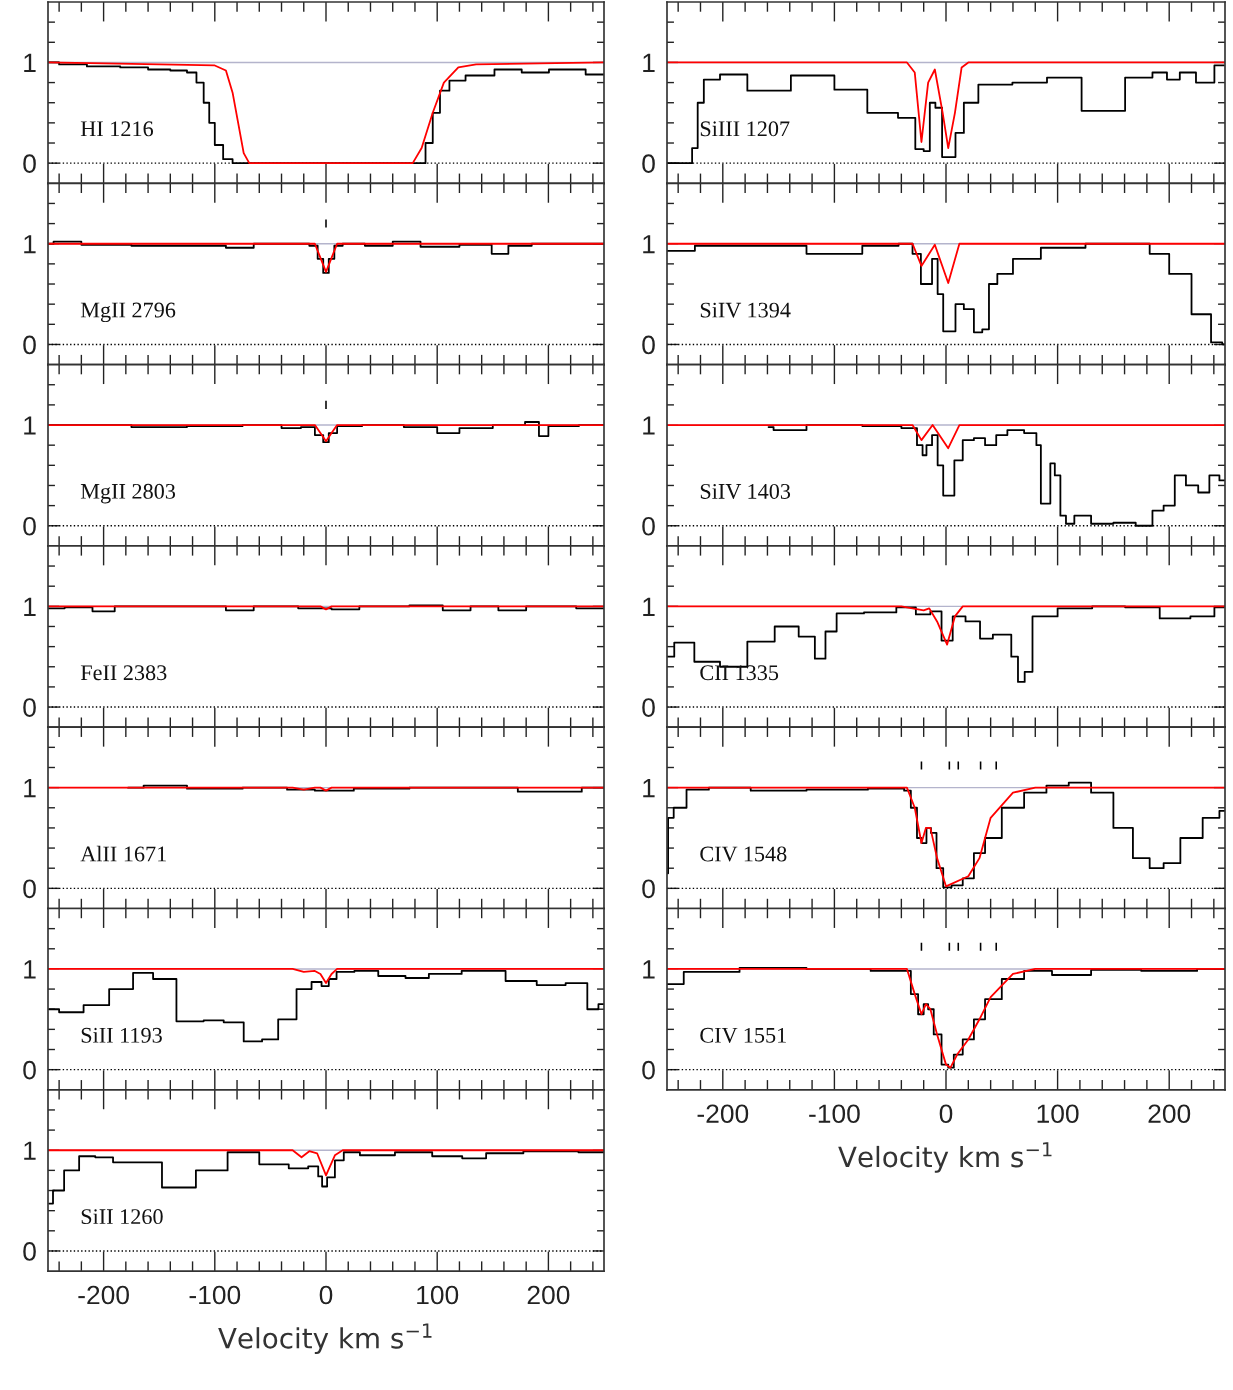  Describe the element at coordinates (739, 673) in the screenshot. I see `annotation: CII 1335` at that location.